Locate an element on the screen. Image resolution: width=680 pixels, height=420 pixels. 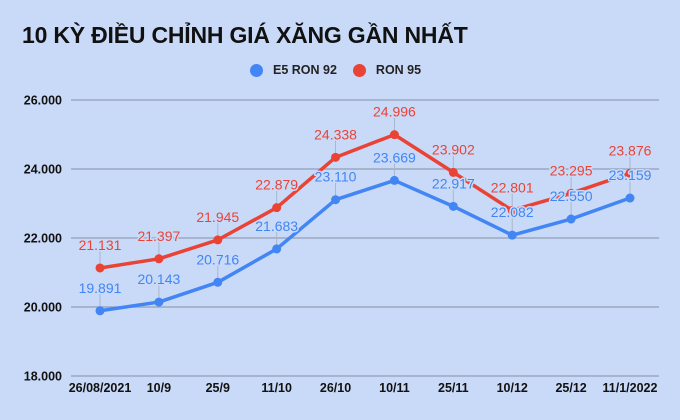
legend-item-ron95: RON 95 is located at coordinates (387, 70).